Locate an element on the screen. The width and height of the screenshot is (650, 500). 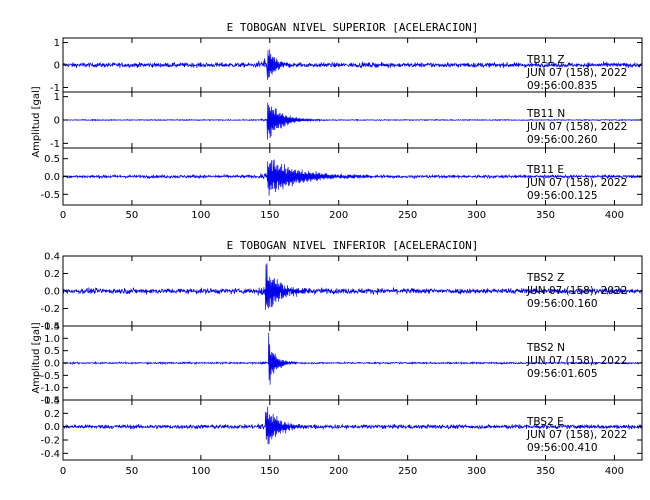
series-trace-tbs2-z is located at coordinates (352, 286).